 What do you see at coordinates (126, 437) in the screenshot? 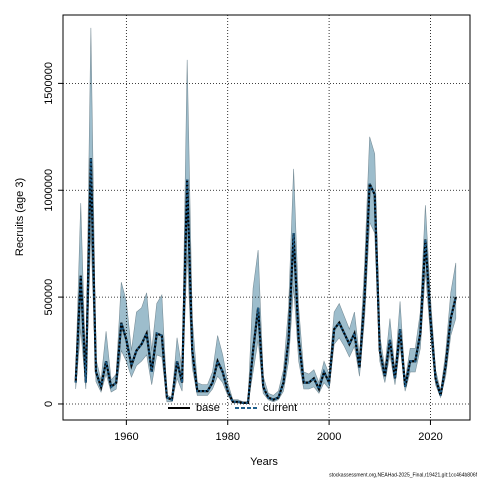
I see `x-tick-label: 1960` at bounding box center [126, 437].